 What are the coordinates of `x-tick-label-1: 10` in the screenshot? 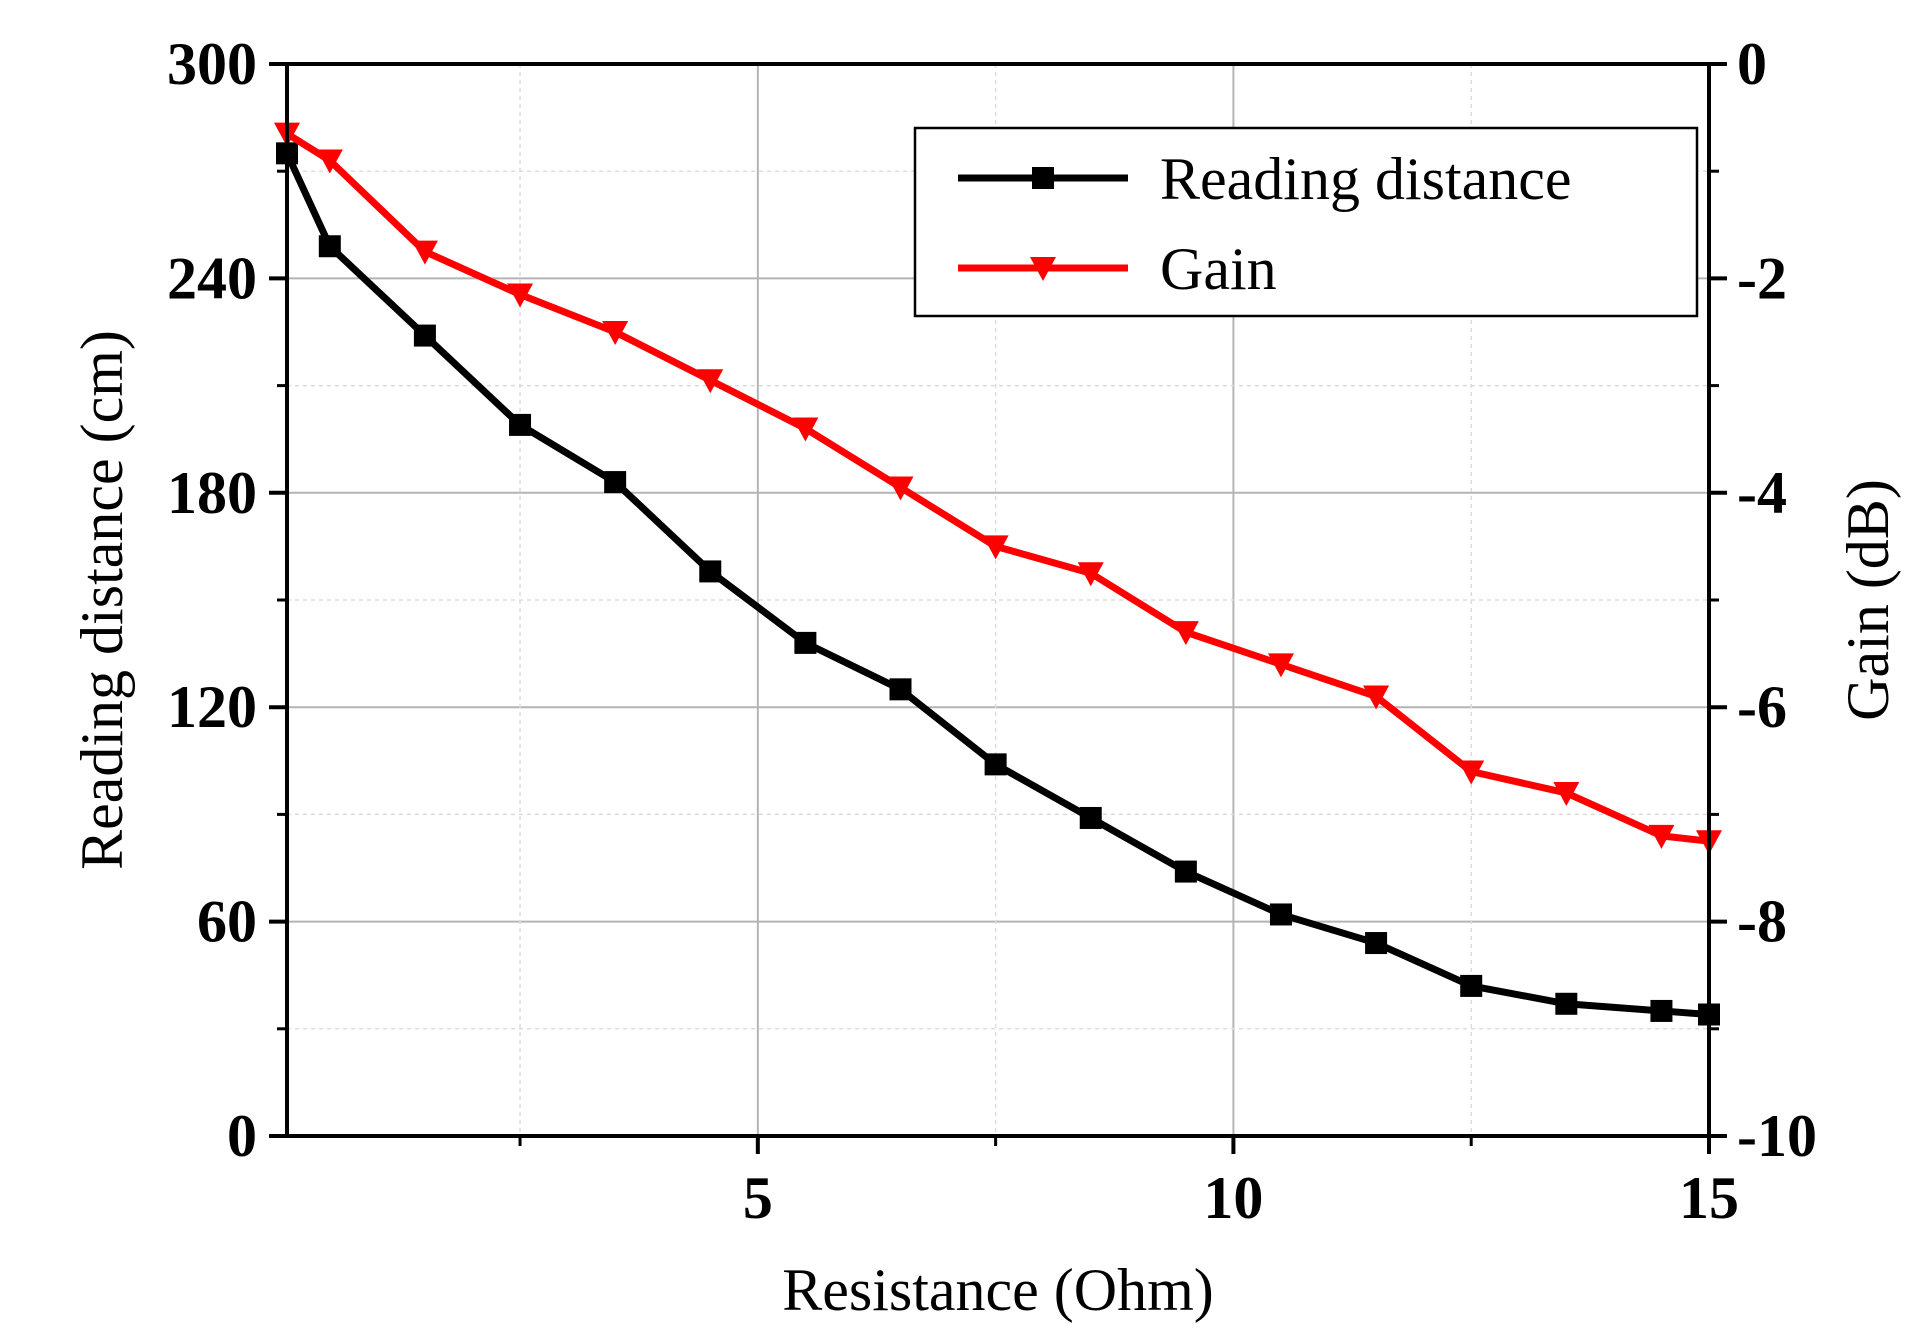 It's located at (1233, 1198).